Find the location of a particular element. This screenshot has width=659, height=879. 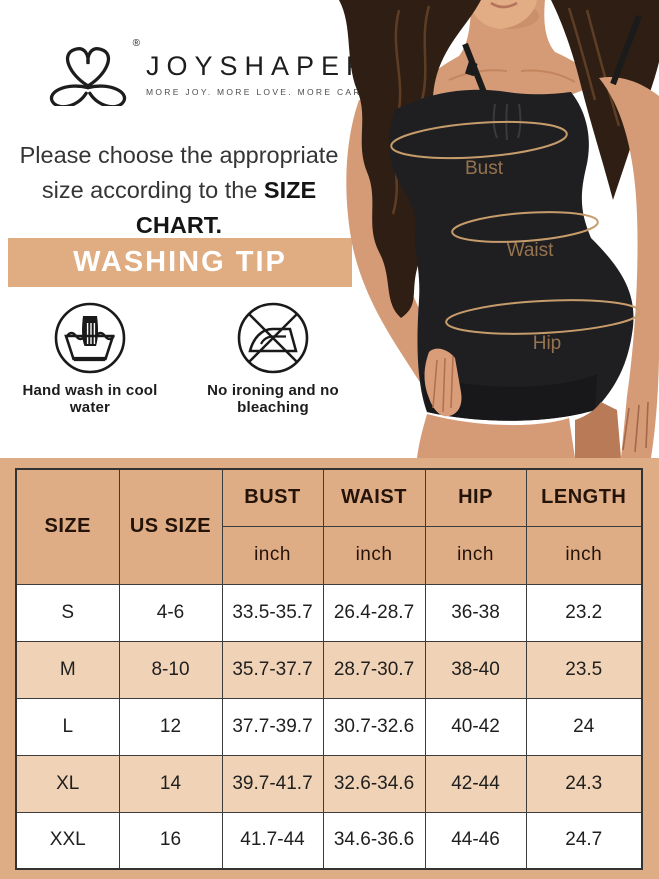

size-cell-bust: 33.5-35.7 is located at coordinates (272, 612).